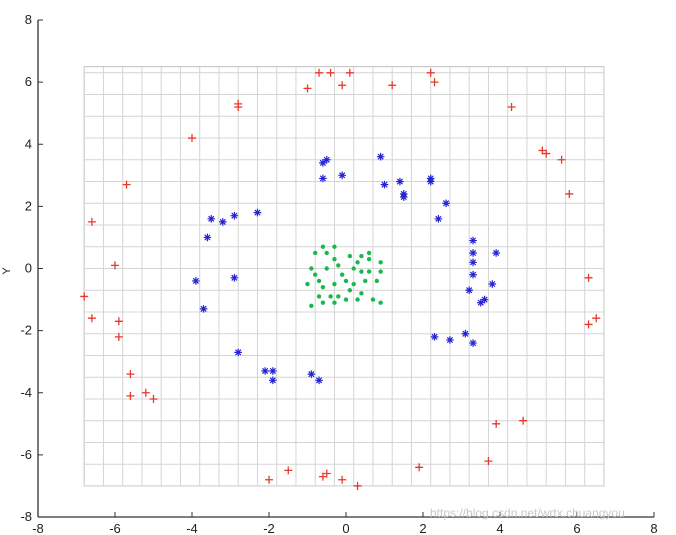  What do you see at coordinates (653, 528) in the screenshot?
I see `x-tick-label: 8` at bounding box center [653, 528].